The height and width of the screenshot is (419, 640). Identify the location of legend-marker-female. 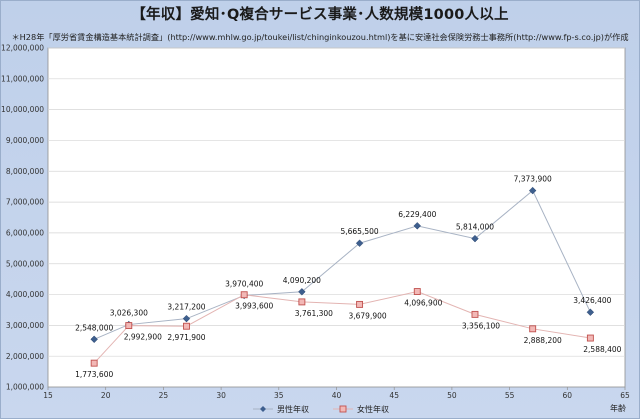
(343, 409).